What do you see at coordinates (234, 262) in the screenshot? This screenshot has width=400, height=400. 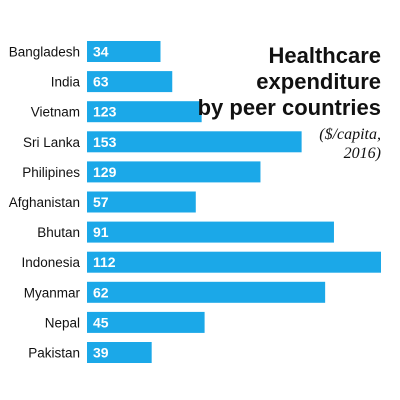 I see `bar-indonesia` at bounding box center [234, 262].